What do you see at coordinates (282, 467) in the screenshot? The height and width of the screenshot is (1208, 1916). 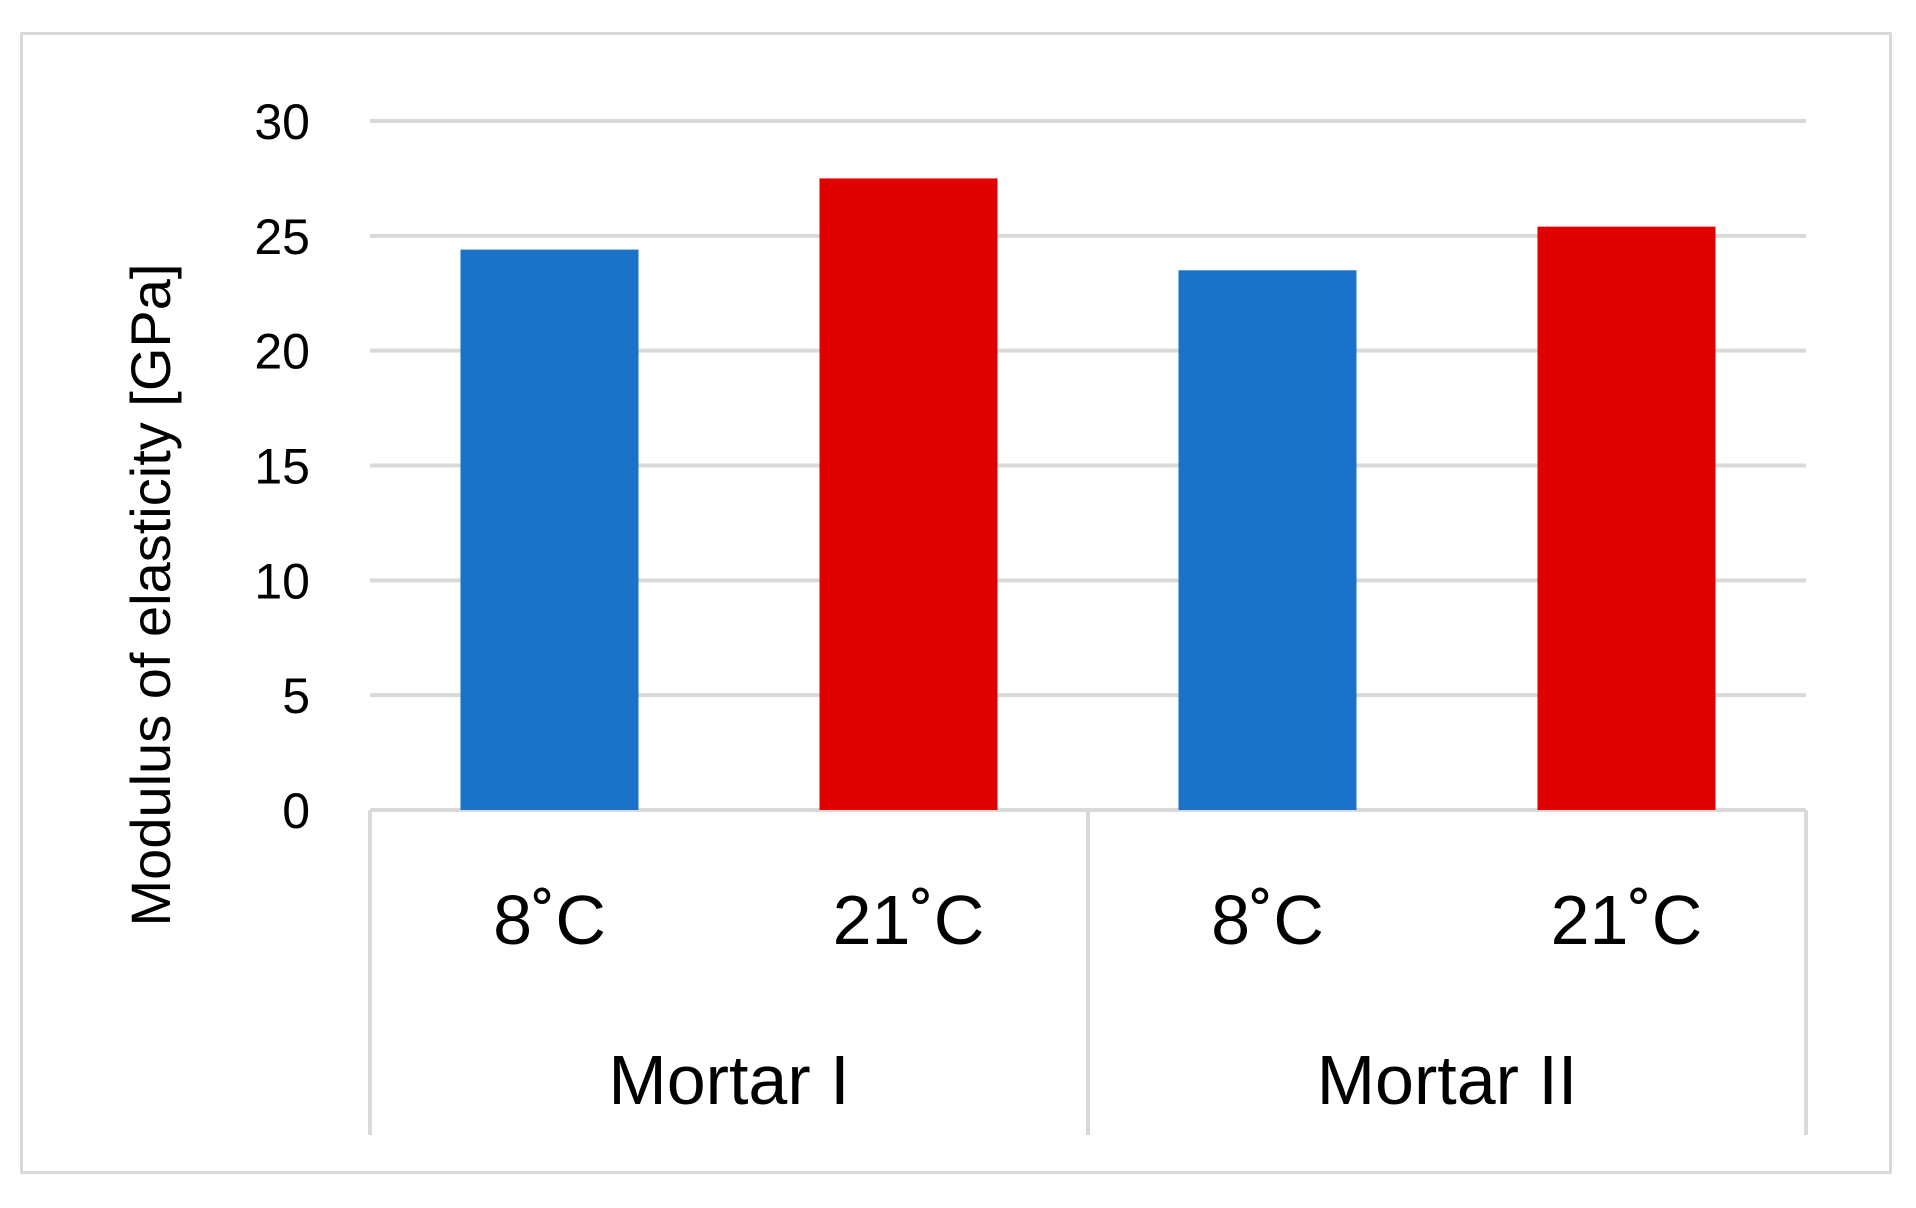 I see `y-tick-label: 15` at bounding box center [282, 467].